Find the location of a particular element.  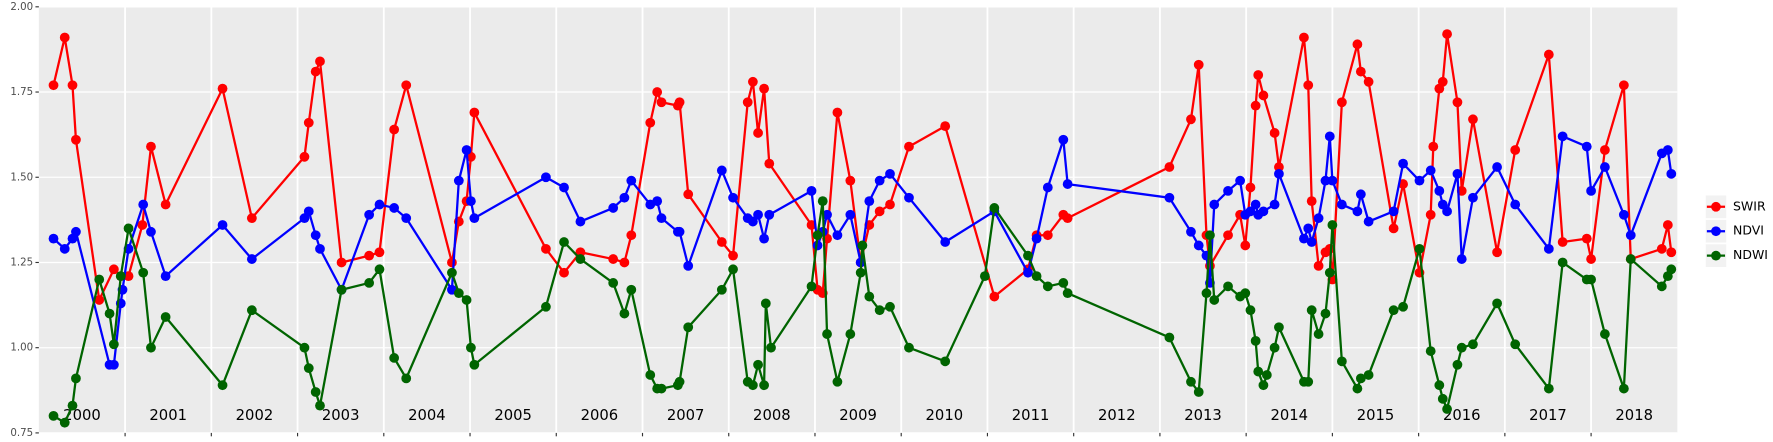

x-tick-label: 2006 is located at coordinates (600, 415).